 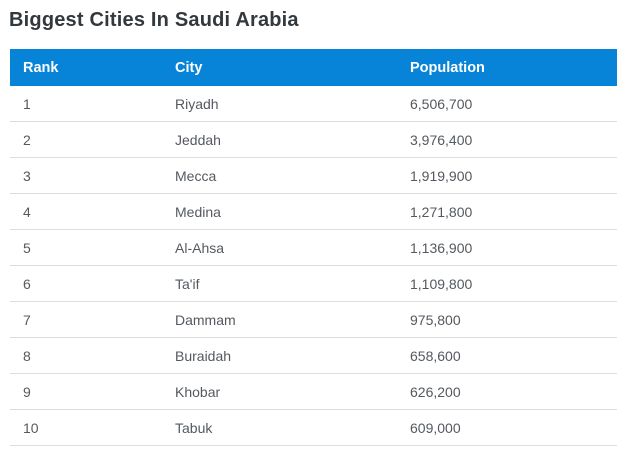 What do you see at coordinates (507, 67) in the screenshot?
I see `column-header-population: Population` at bounding box center [507, 67].